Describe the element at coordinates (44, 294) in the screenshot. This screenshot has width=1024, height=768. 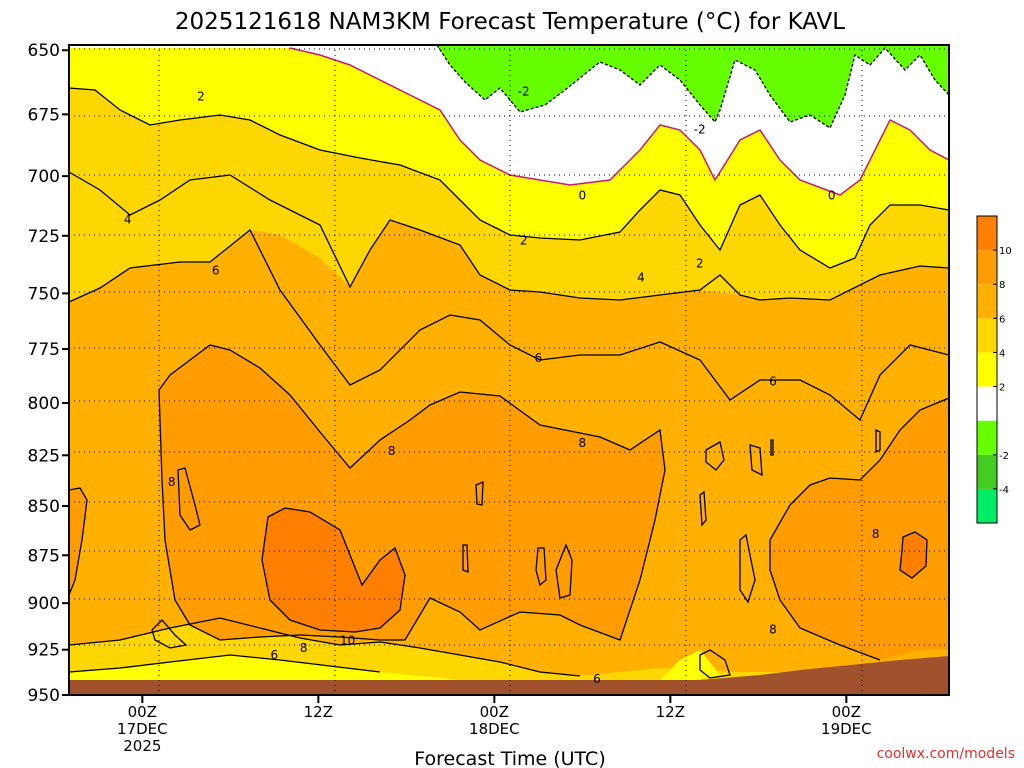
I see `y-tick-label-750: 750` at that location.